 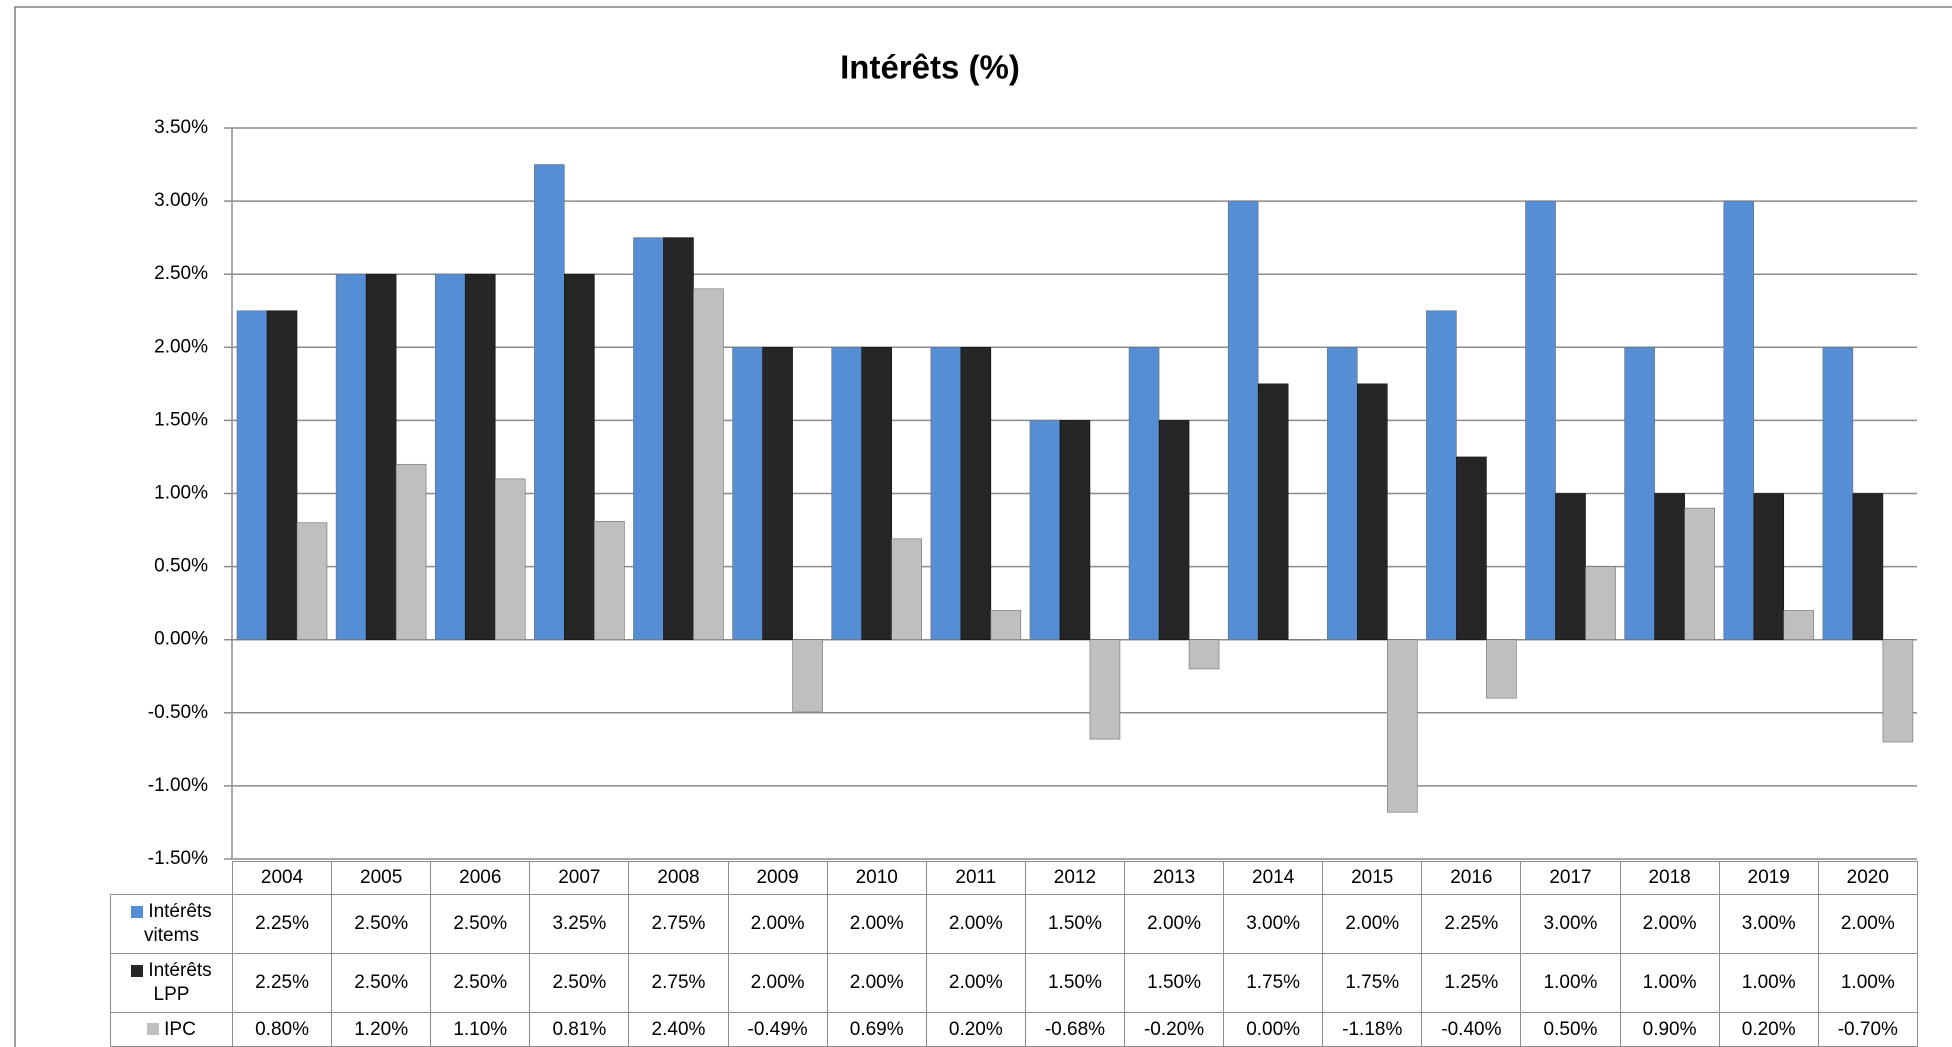 What do you see at coordinates (678, 983) in the screenshot?
I see `value-label: 2.75%` at bounding box center [678, 983].